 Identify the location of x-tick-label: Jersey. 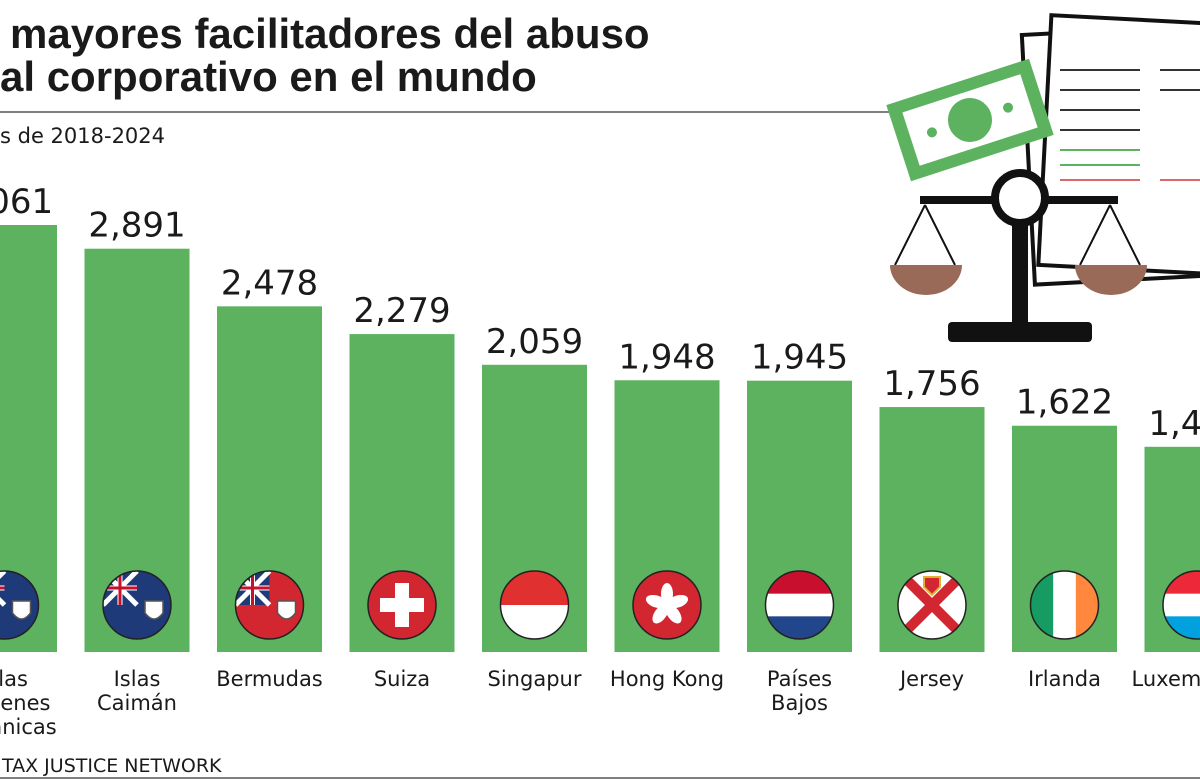
(931, 679).